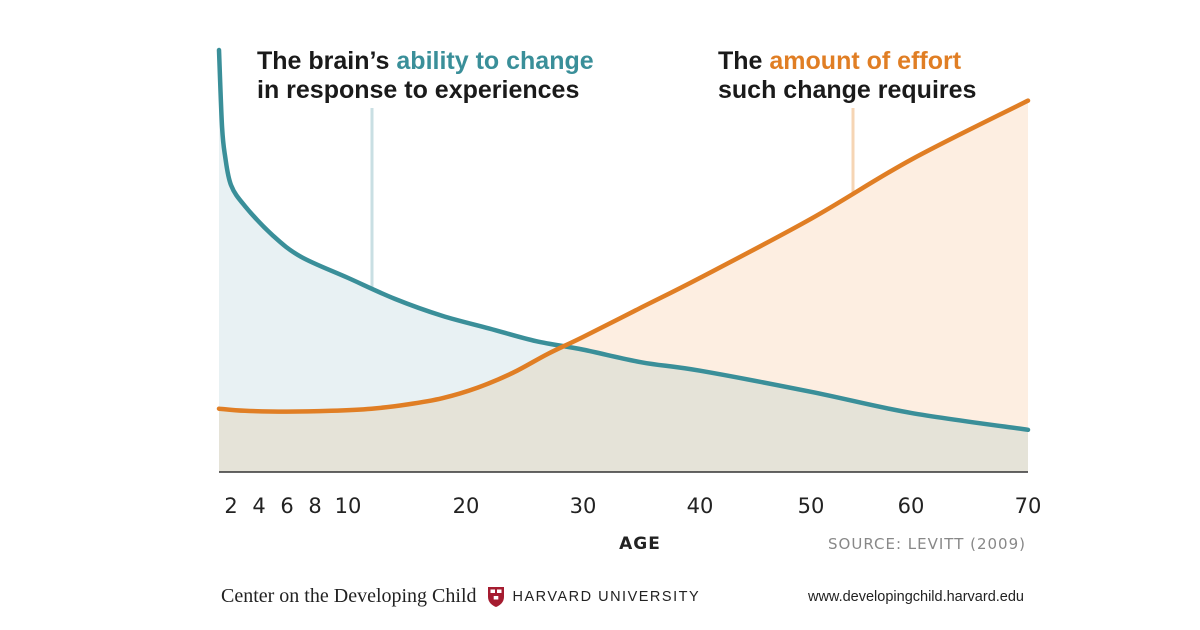 This screenshot has height=630, width=1200. Describe the element at coordinates (927, 544) in the screenshot. I see `source-label: SOURCE: LEVITT (2009)` at that location.